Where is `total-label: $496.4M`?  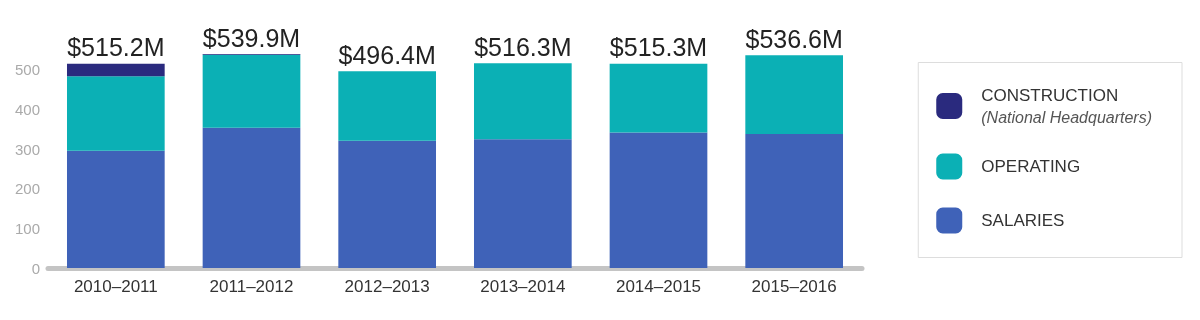 total-label: $496.4M is located at coordinates (387, 54).